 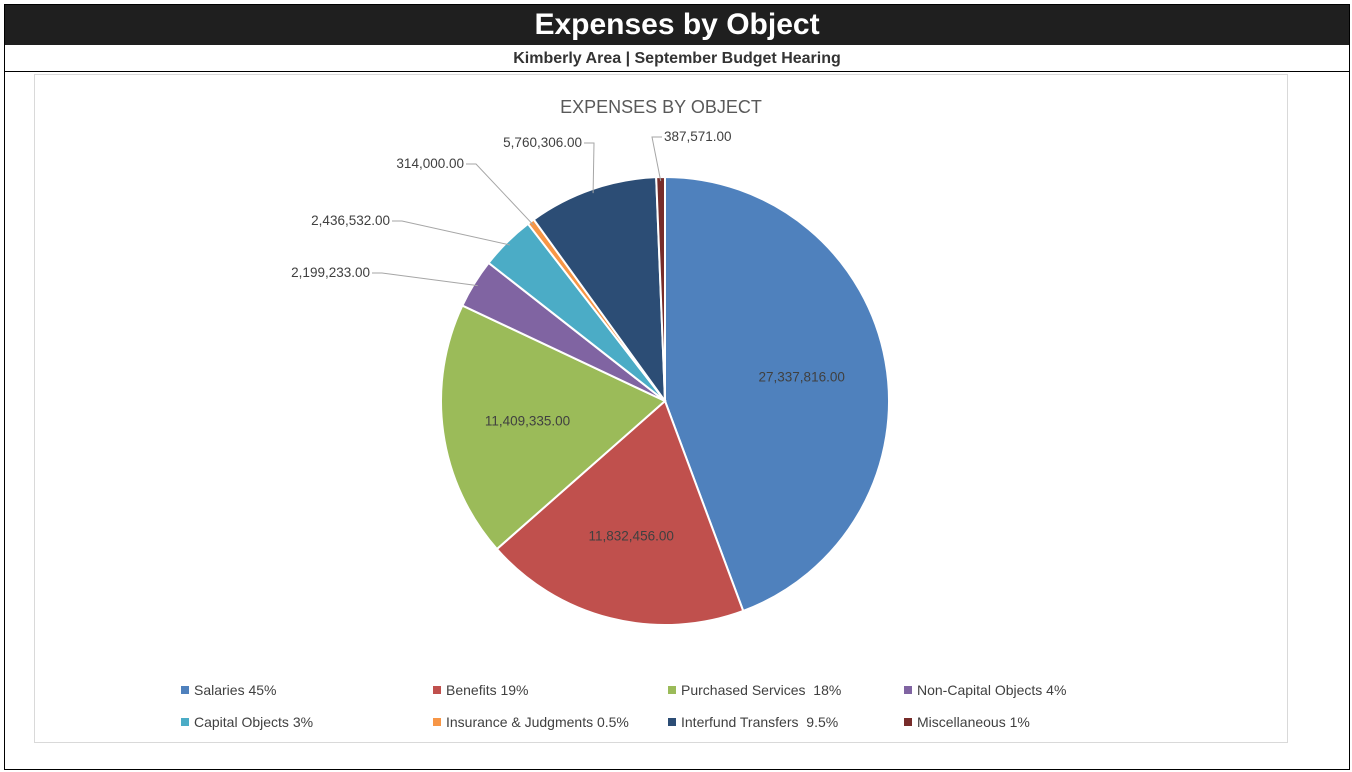 What do you see at coordinates (759, 722) in the screenshot?
I see `legend-label-interfund-transfers: Interfund Transfers 9.5%` at bounding box center [759, 722].